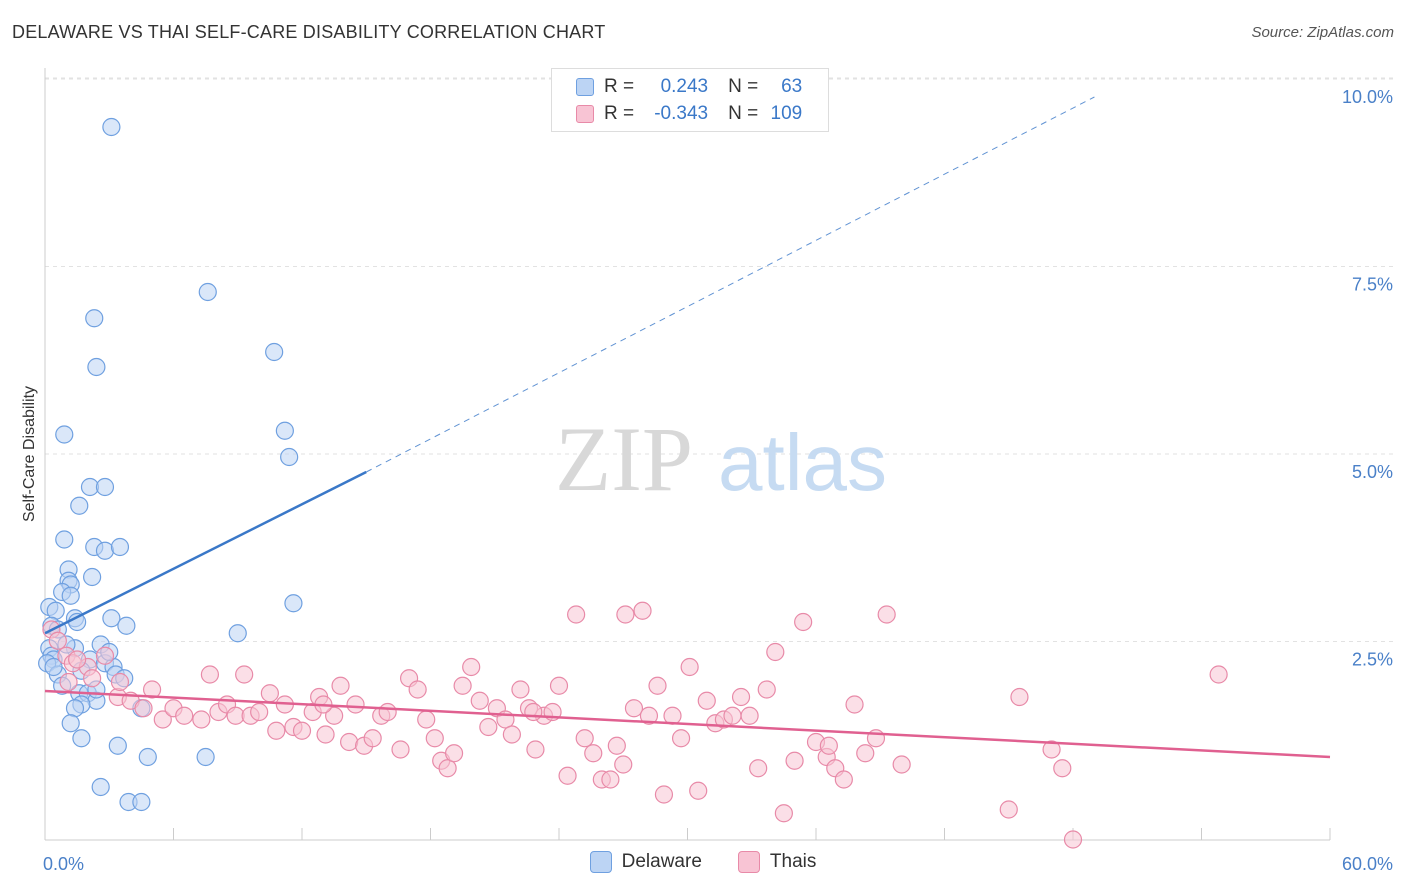  What do you see at coordinates (1372, 285) in the screenshot?
I see `y-tick-label: 7.5%` at bounding box center [1372, 285].